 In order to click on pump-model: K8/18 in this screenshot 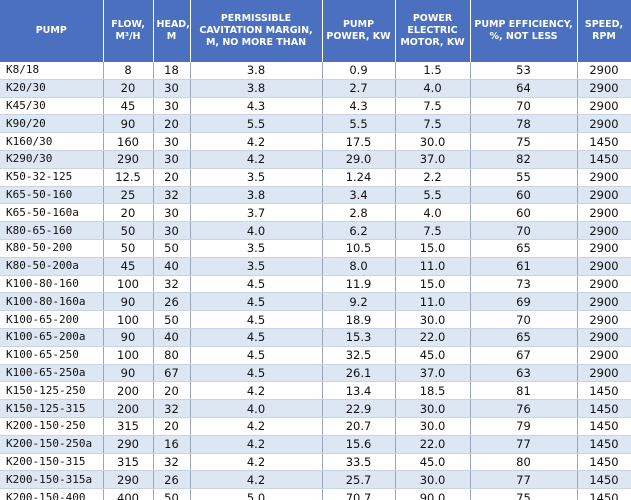, I will do `click(52, 71)`.